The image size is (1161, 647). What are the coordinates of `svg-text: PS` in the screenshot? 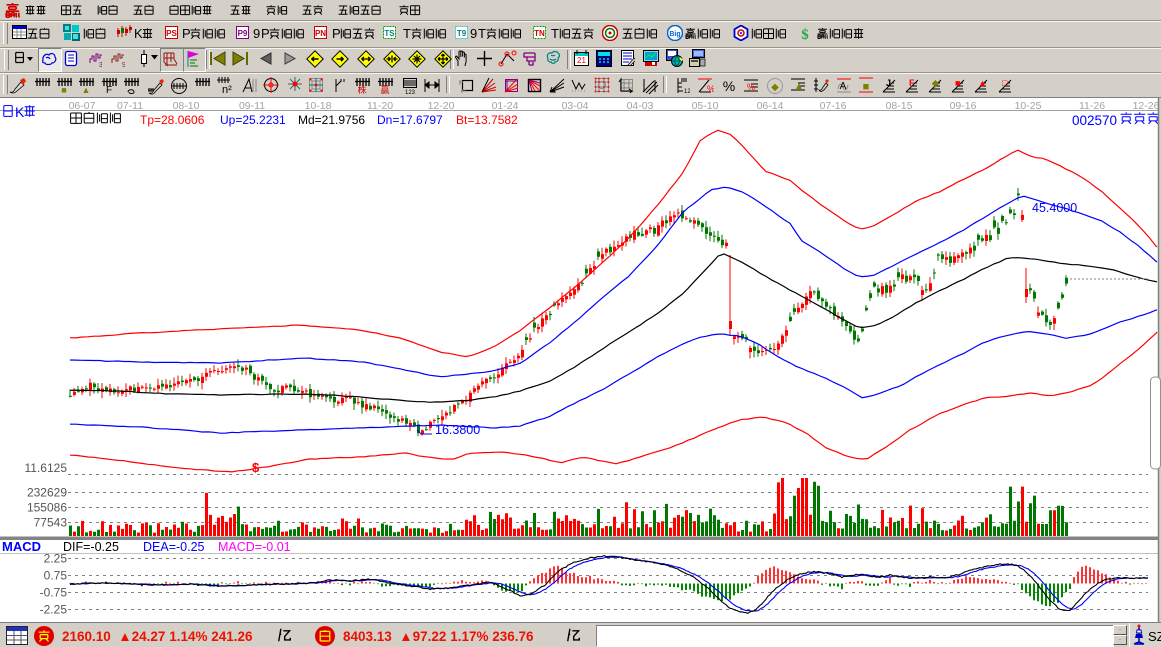 It's located at (171, 33).